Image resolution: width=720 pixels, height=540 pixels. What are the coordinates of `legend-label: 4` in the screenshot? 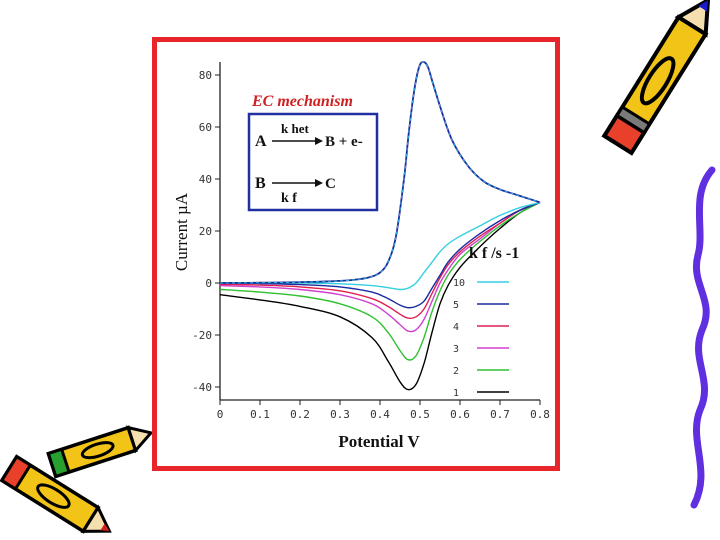 It's located at (456, 327).